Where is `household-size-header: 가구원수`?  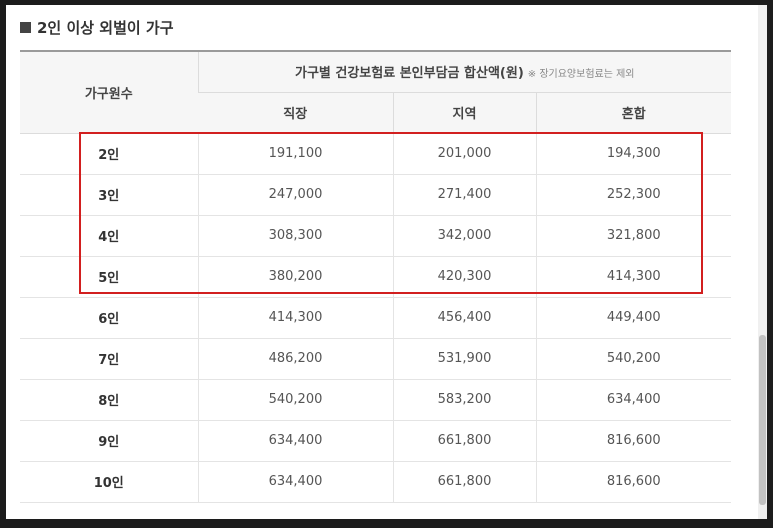
household-size-header: 가구원수 is located at coordinates (109, 92).